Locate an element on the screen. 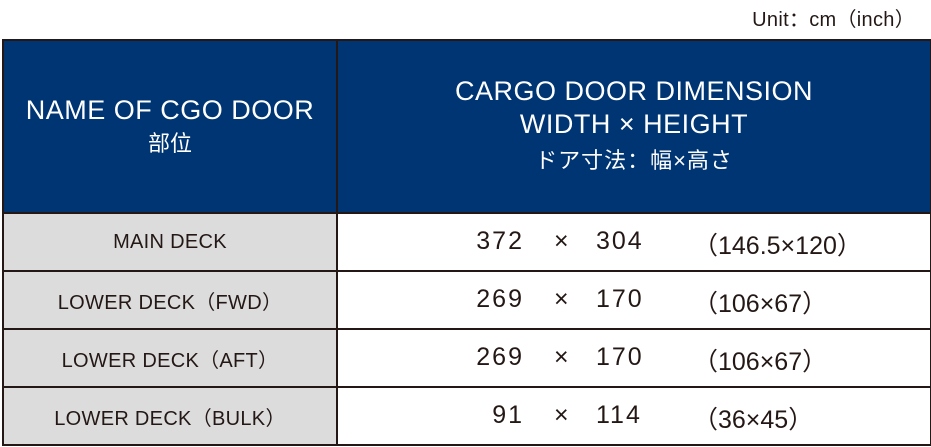  header-name-en: NAME OF CGO DOOR is located at coordinates (170, 109).